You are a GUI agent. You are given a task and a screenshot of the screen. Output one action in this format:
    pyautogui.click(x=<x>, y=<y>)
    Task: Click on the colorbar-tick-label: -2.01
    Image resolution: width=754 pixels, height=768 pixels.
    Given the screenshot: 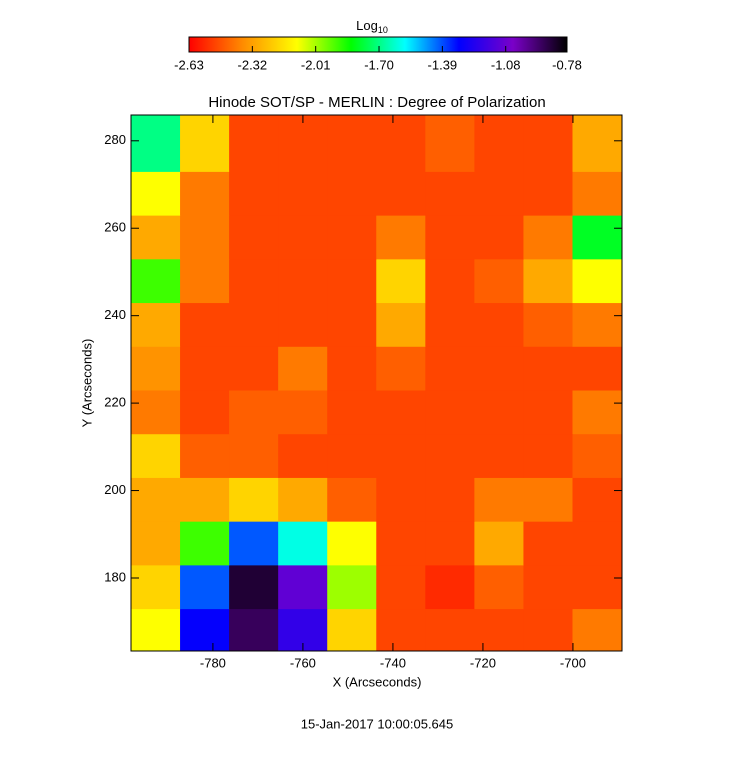 What is the action you would take?
    pyautogui.click(x=316, y=64)
    